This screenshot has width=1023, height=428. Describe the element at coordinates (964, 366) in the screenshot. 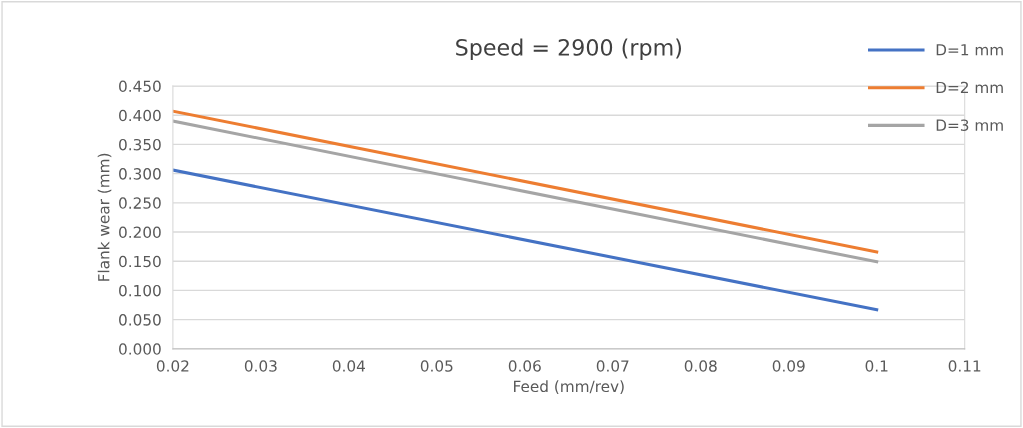

I see `x-tick-label: 0.11` at that location.